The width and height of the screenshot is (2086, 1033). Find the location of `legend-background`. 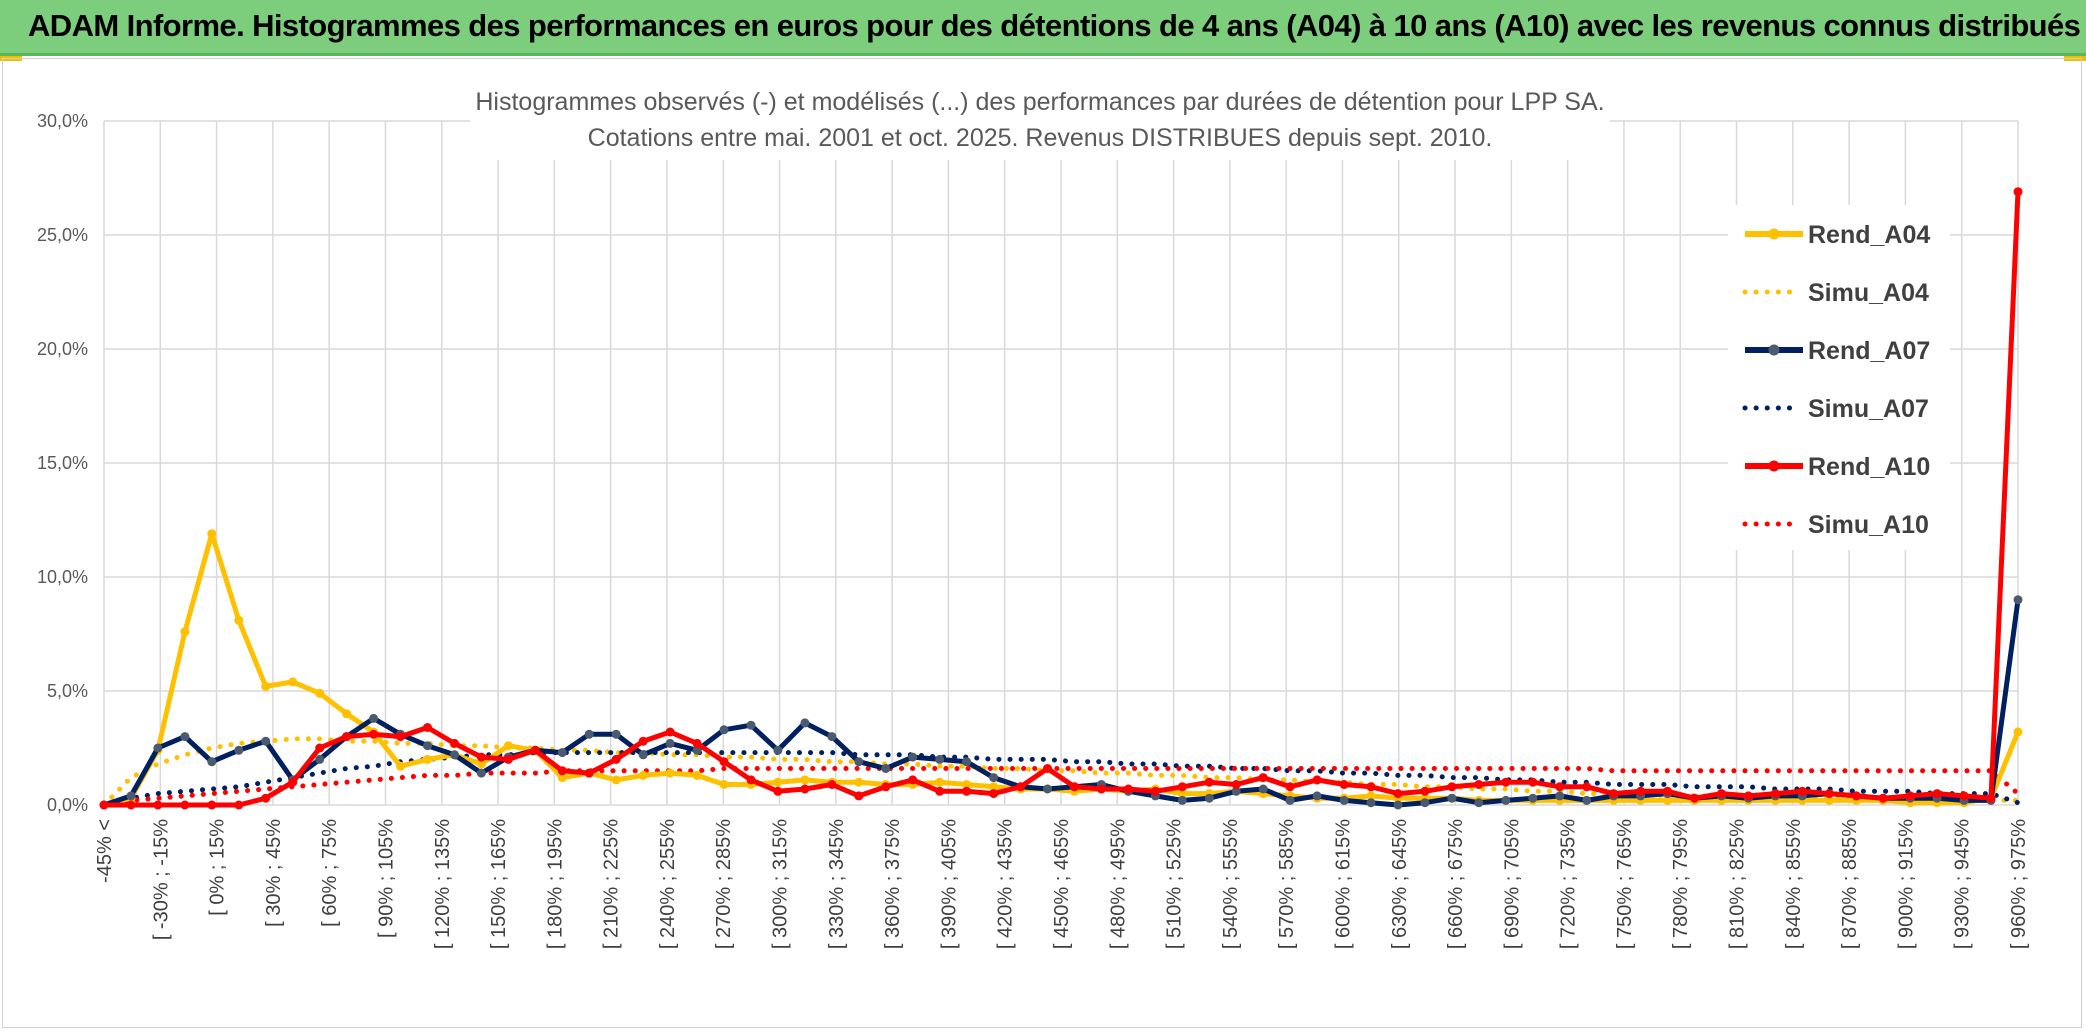

legend-background is located at coordinates (1839, 377).